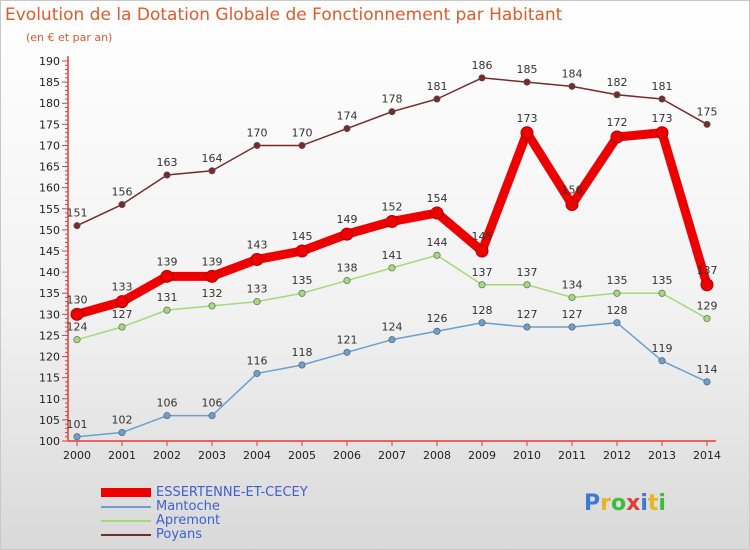 The width and height of the screenshot is (750, 550). I want to click on y-tick-label: 135, so click(49, 293).